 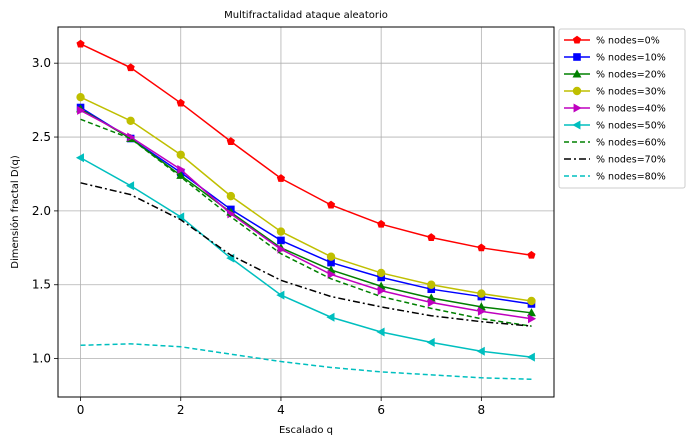 What do you see at coordinates (631, 58) in the screenshot?
I see `legend-label: % nodes=10%` at bounding box center [631, 58].